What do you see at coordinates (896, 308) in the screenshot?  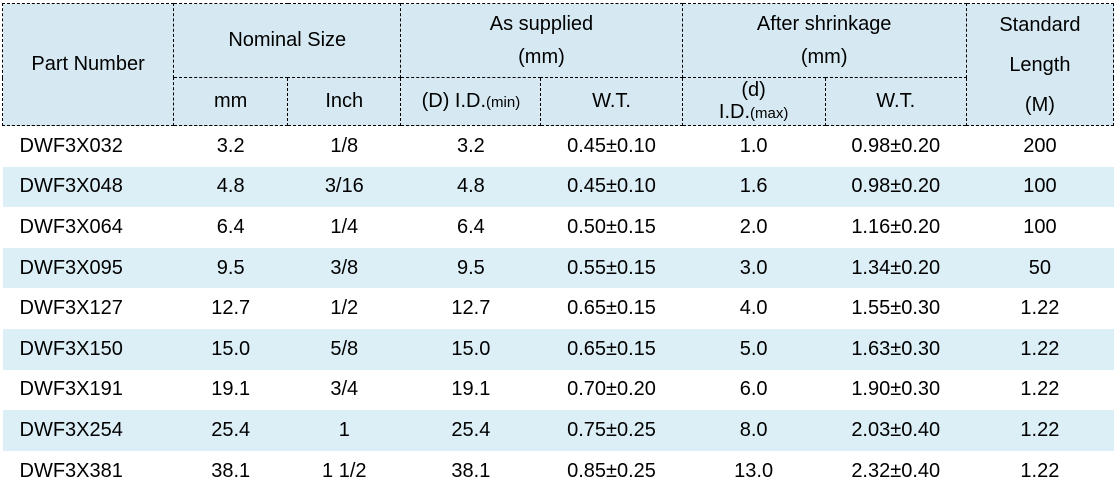 I see `cell-wt-shrunk: 1.55±0.30` at bounding box center [896, 308].